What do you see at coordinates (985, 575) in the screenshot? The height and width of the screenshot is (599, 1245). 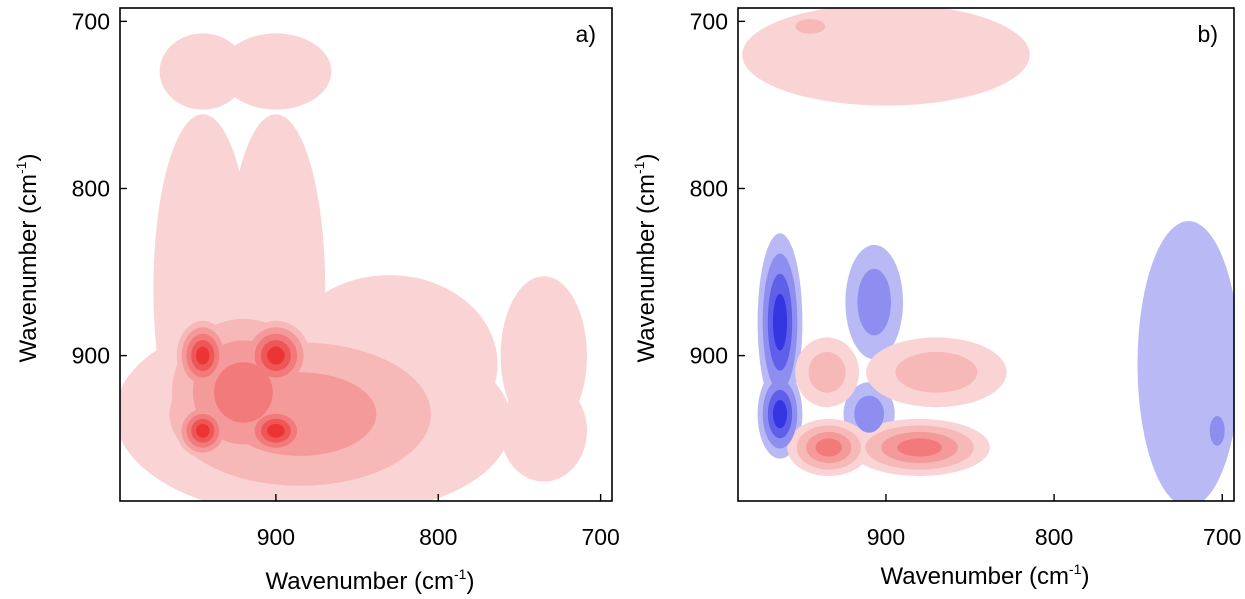 I see `panel-b-x-axis-title: Wavenumber (cm-1)` at bounding box center [985, 575].